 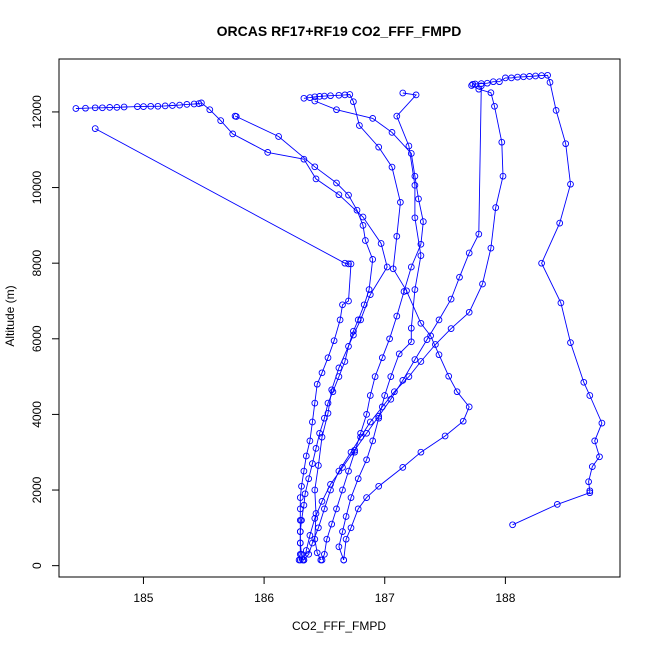 What do you see at coordinates (339, 626) in the screenshot?
I see `x-axis-label: CO2_FFF_FMPD` at bounding box center [339, 626].